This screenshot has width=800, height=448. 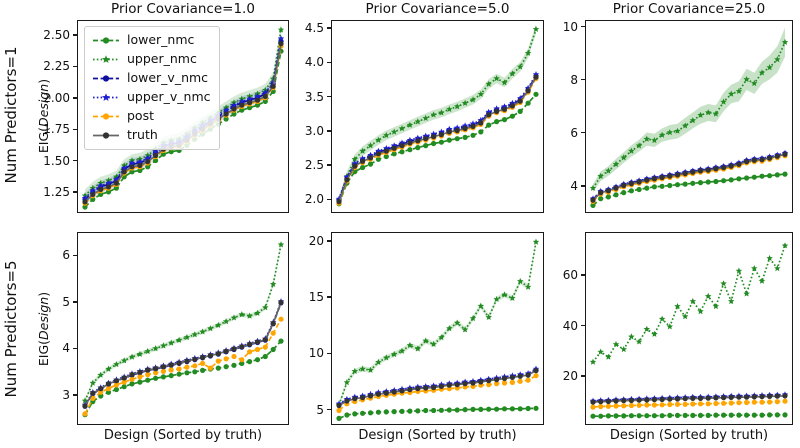 What do you see at coordinates (689, 110) in the screenshot?
I see `upper_nmc-band` at bounding box center [689, 110].